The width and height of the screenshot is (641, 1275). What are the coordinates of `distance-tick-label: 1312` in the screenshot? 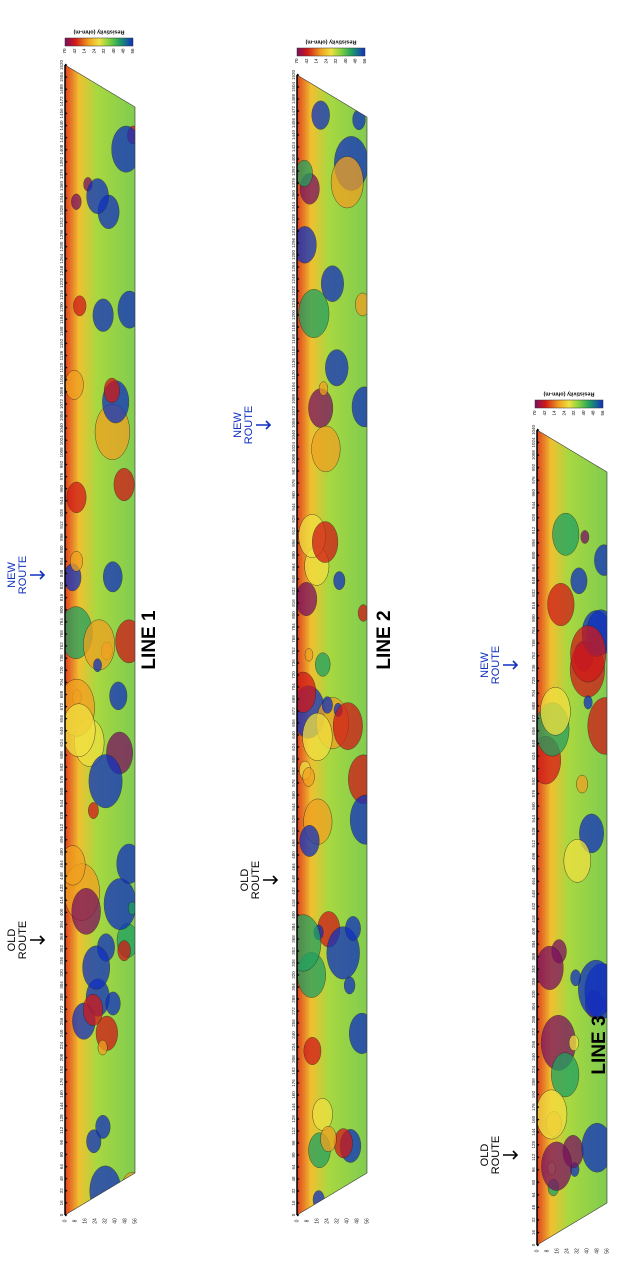 It's located at (61, 222).